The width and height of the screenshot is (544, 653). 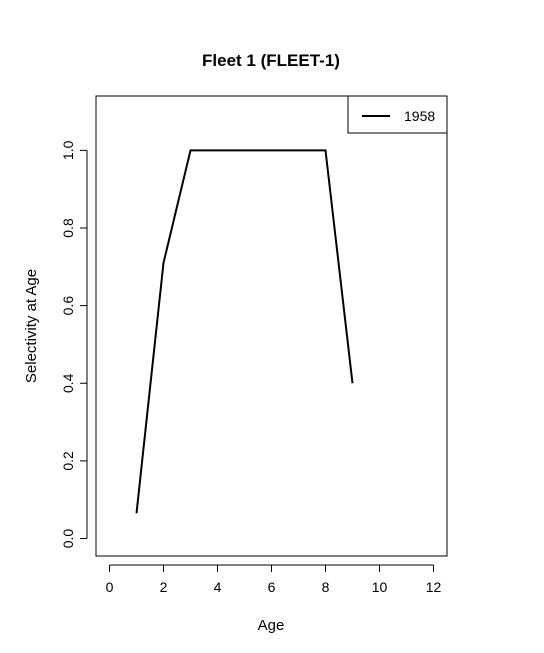 What do you see at coordinates (419, 116) in the screenshot?
I see `legend-label-1958: 1958` at bounding box center [419, 116].